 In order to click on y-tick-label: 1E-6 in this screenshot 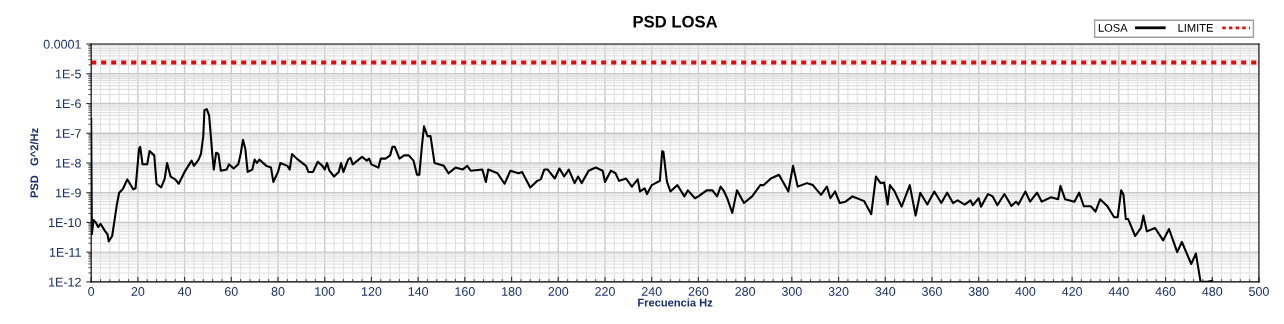, I will do `click(68, 104)`.